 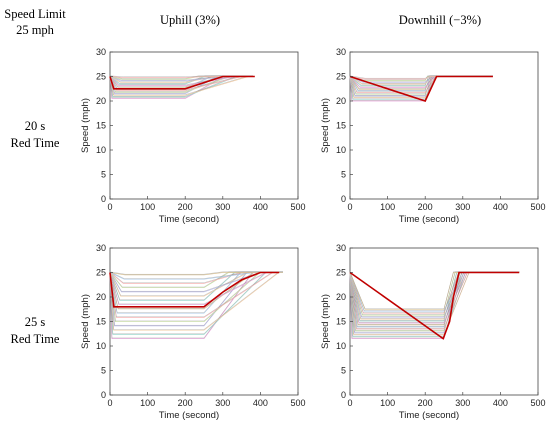 I want to click on corner-header-line1: Speed Limit, so click(x=35, y=14).